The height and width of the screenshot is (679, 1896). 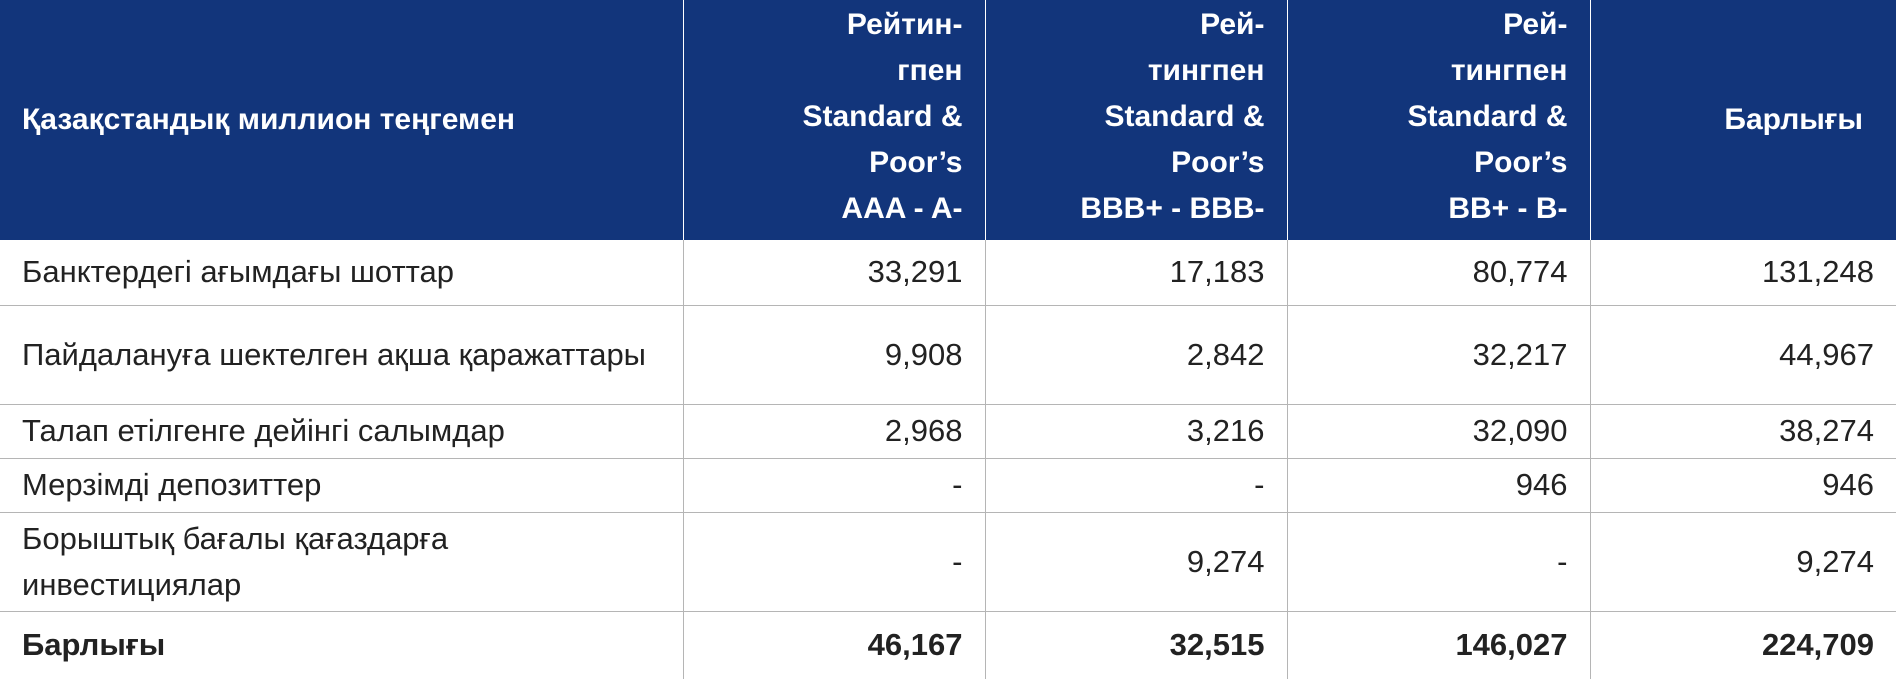 I want to click on row-label: Банктердегі ағымдағы шоттар, so click(x=341, y=273).